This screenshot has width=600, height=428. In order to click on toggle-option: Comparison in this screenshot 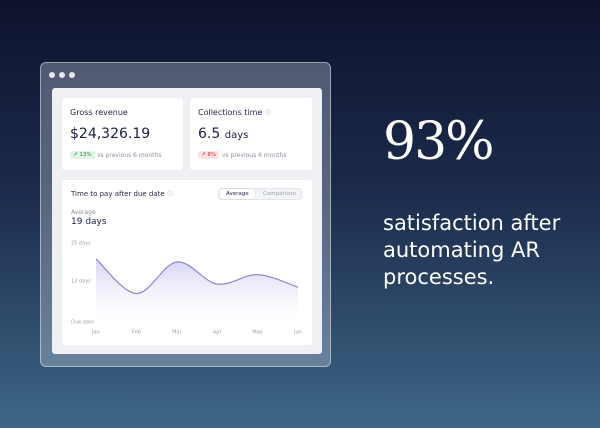, I will do `click(279, 194)`.